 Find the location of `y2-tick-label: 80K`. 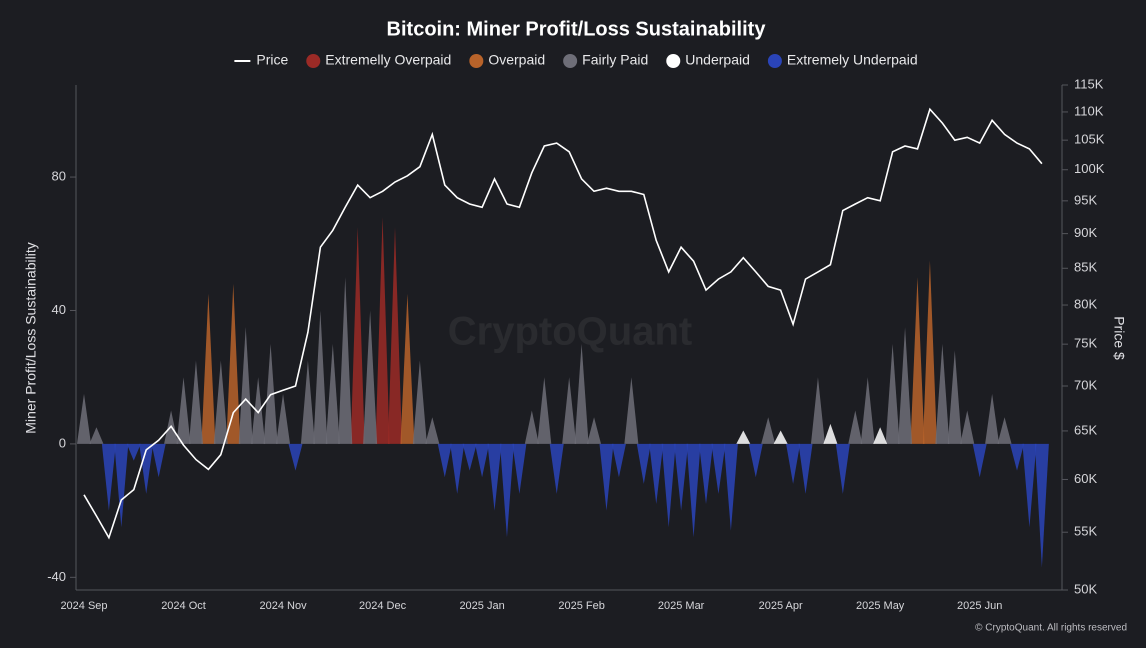

y2-tick-label: 80K is located at coordinates (1085, 303).